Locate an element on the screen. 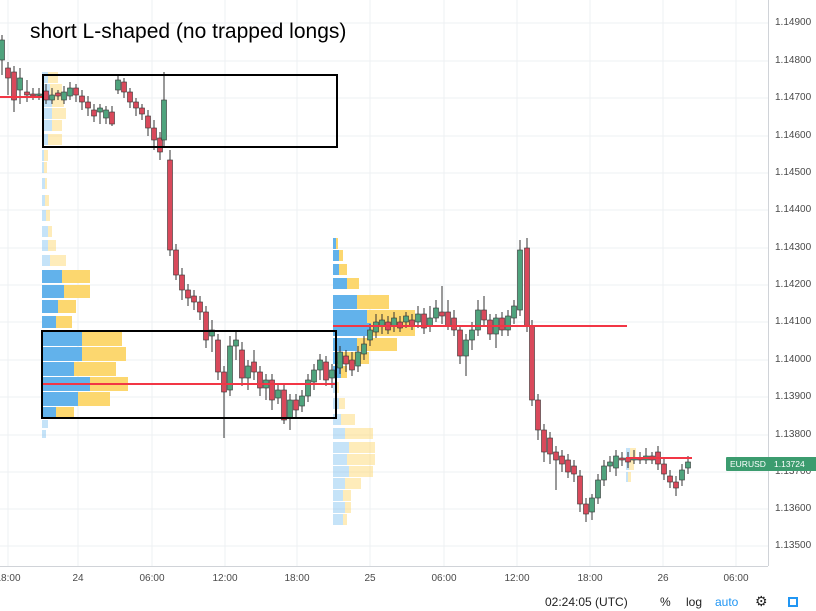 Image resolution: width=816 pixels, height=611 pixels. fullscreen-icon is located at coordinates (793, 602).